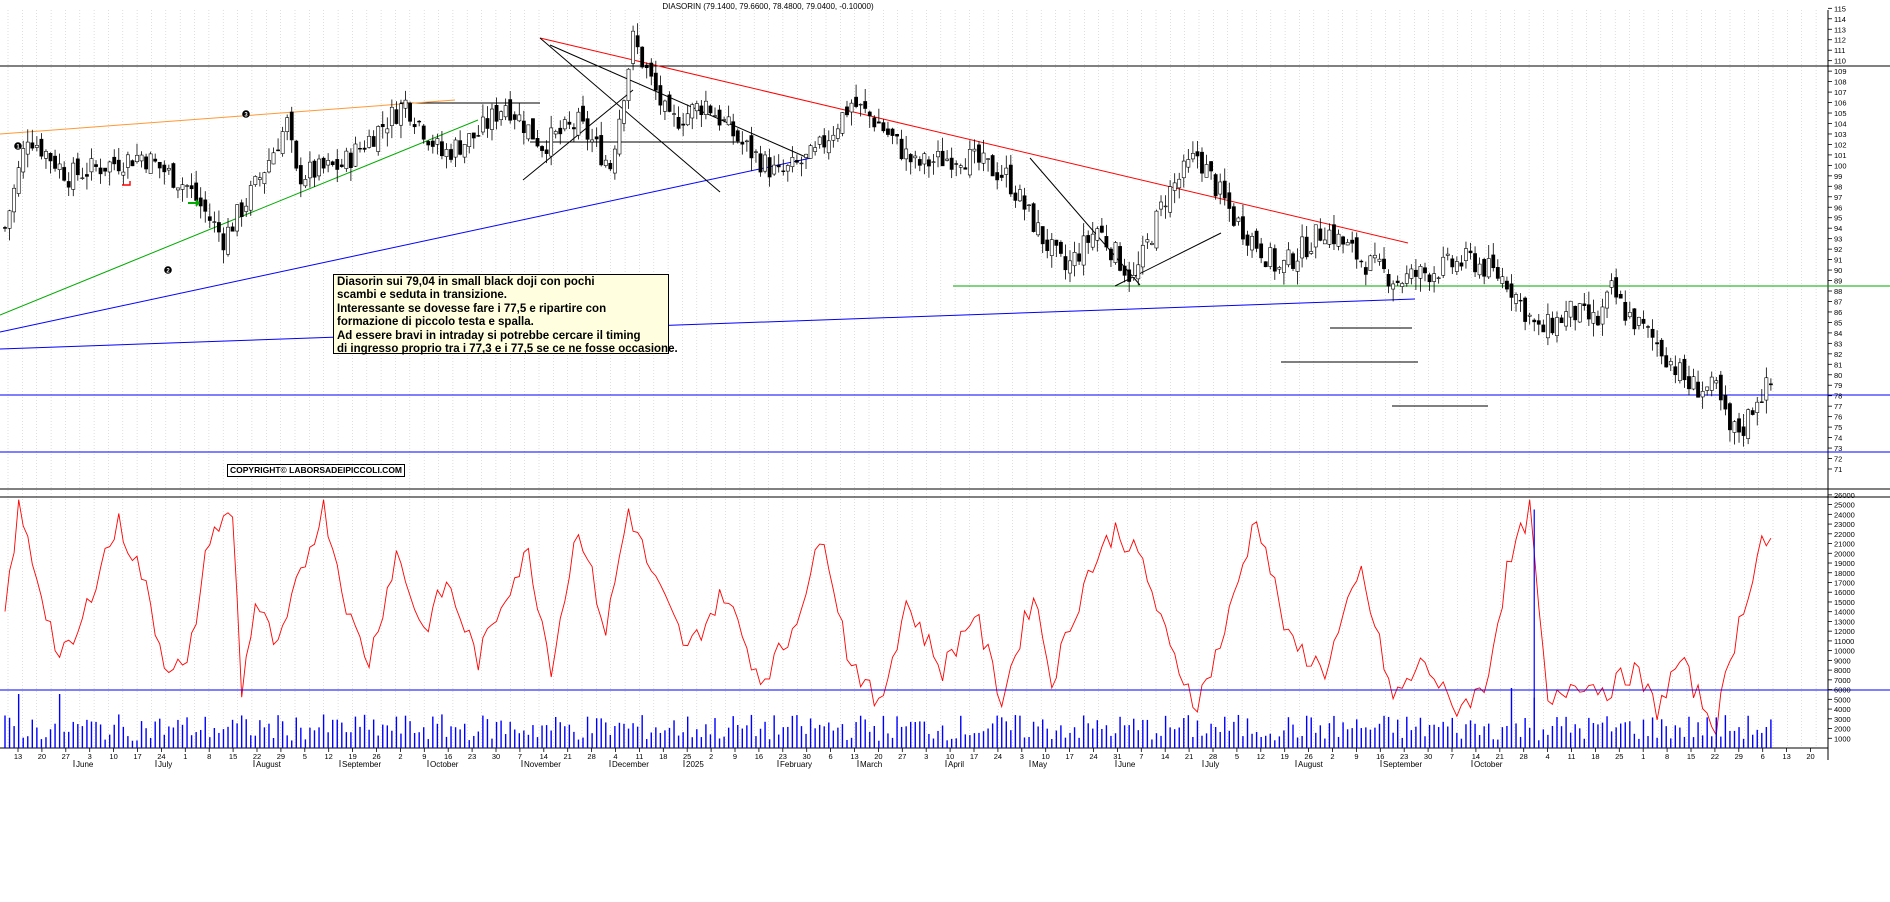 Image resolution: width=1890 pixels, height=902 pixels. What do you see at coordinates (161, 756) in the screenshot?
I see `x-tick-label: 24` at bounding box center [161, 756].